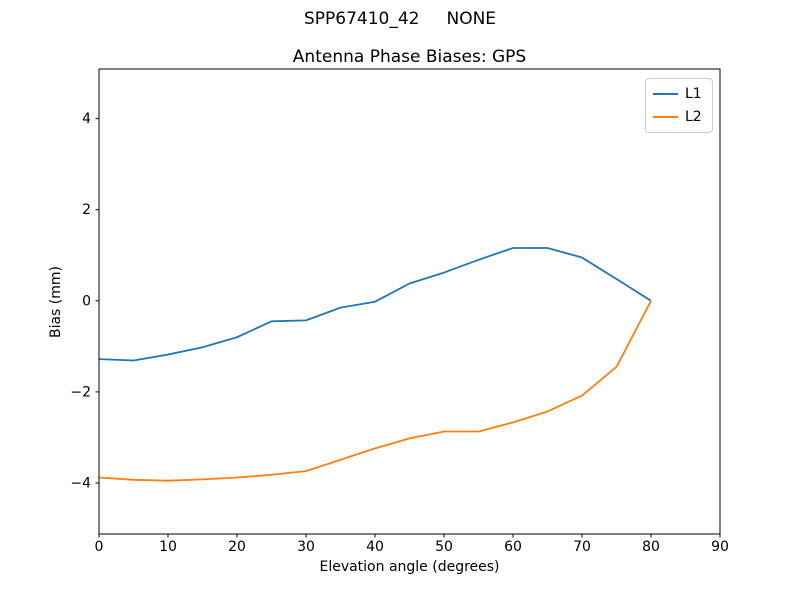 This screenshot has width=800, height=600. What do you see at coordinates (237, 547) in the screenshot?
I see `x-tick-label: 20` at bounding box center [237, 547].